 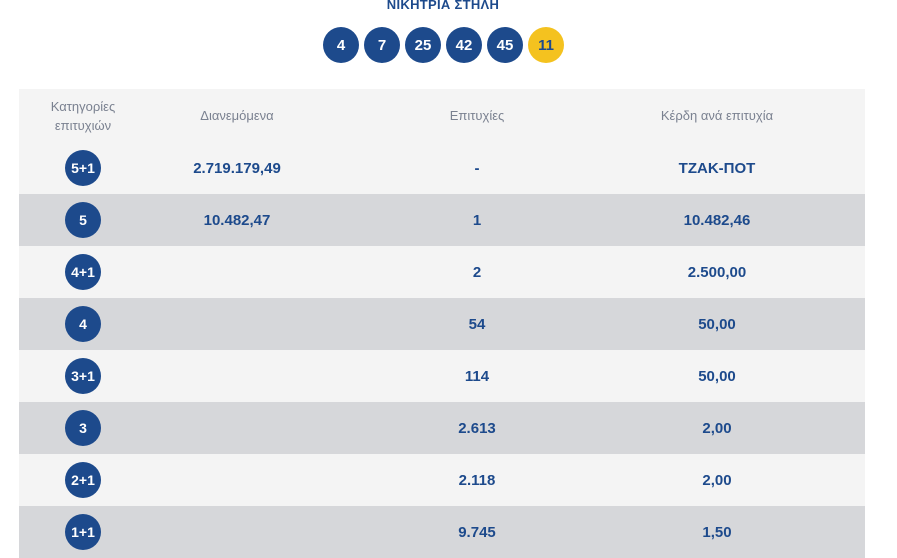 I want to click on table-row: 1+1 9.745 1,50, so click(x=442, y=532).